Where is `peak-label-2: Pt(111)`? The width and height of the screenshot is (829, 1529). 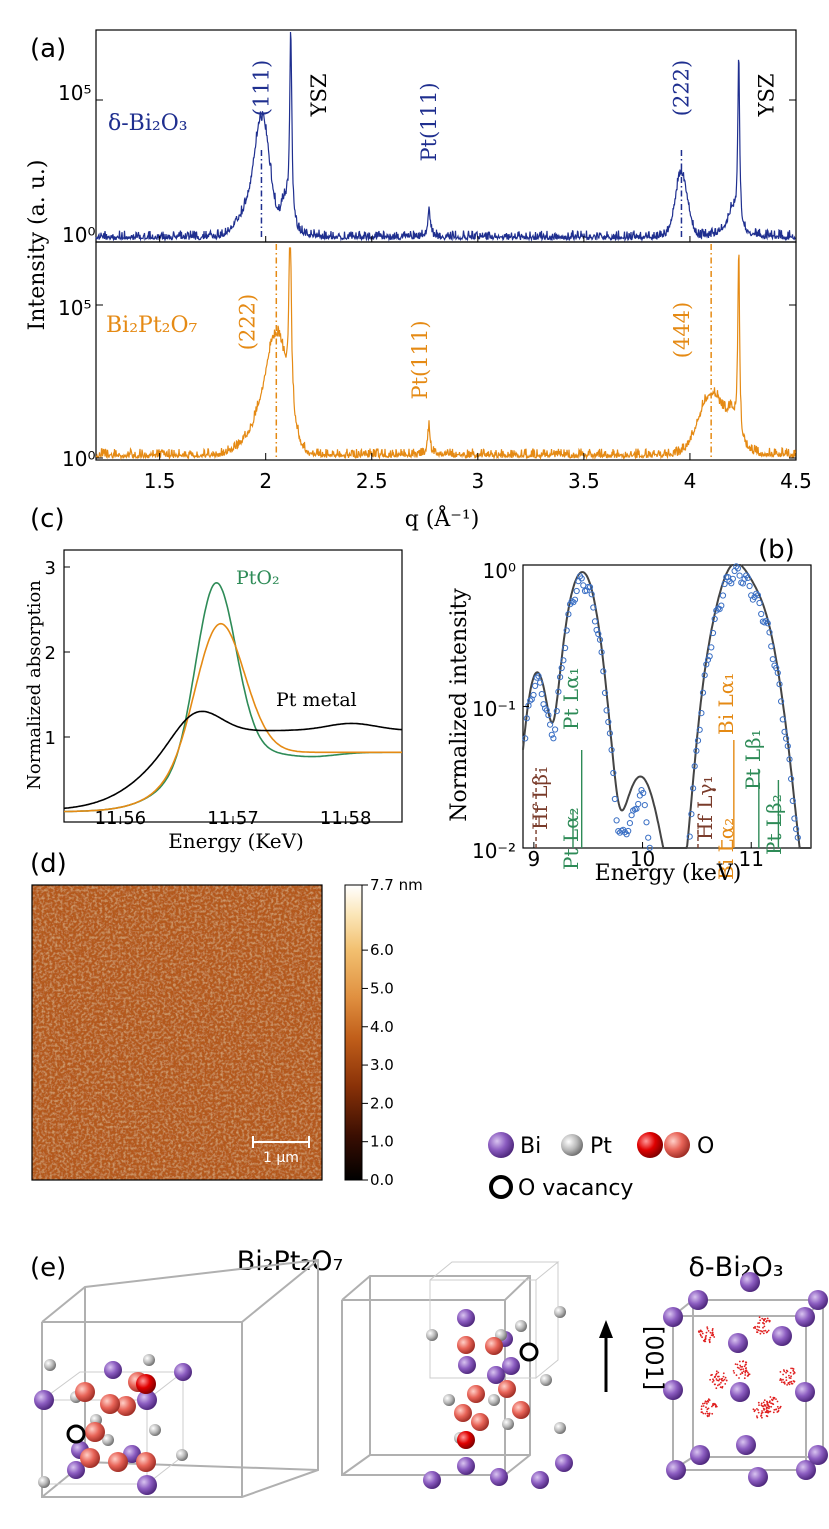 peak-label-2: Pt(111) is located at coordinates (429, 121).